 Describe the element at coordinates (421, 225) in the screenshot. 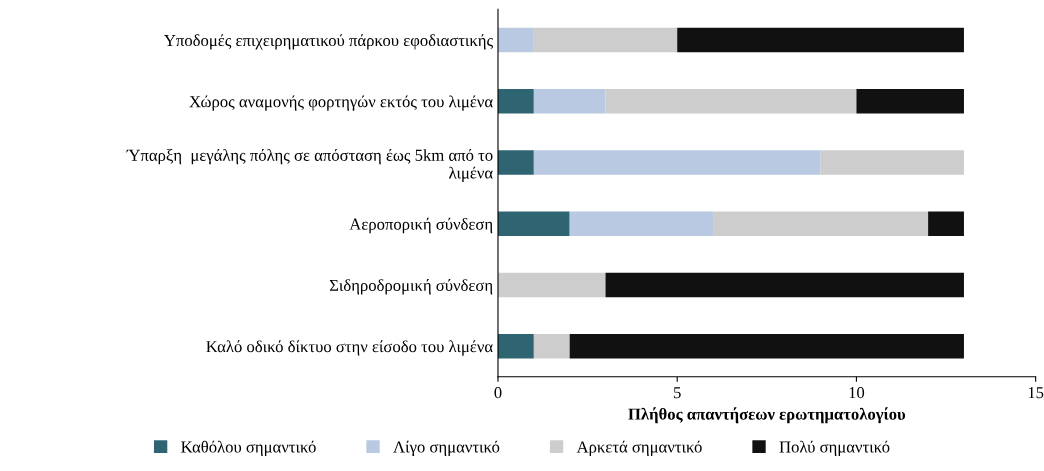

I see `y-tick-label: Αεροπορική σύνδεση` at that location.